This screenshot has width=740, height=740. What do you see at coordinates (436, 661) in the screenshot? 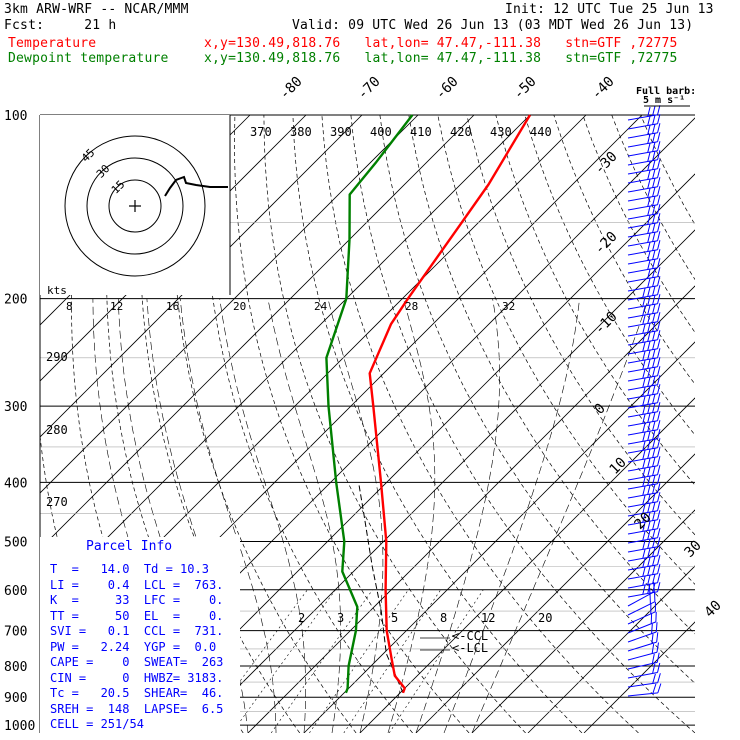
I see `mixing-ratio-line` at bounding box center [436, 661].